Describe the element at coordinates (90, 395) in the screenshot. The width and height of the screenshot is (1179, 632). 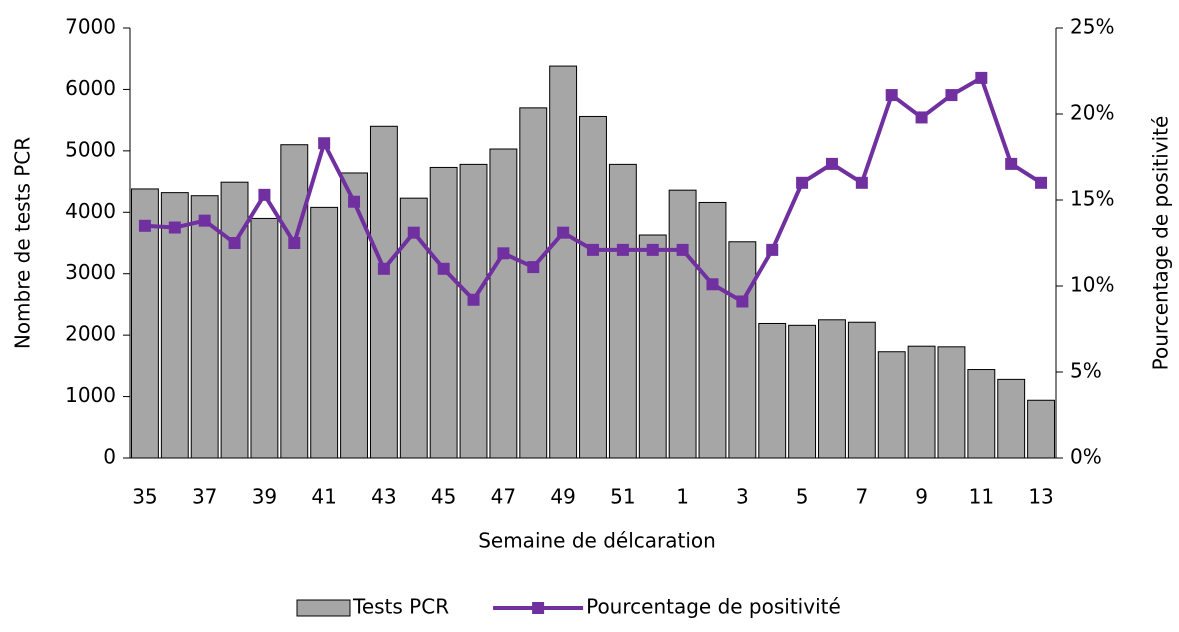
I see `y-tick-label: 1000` at that location.